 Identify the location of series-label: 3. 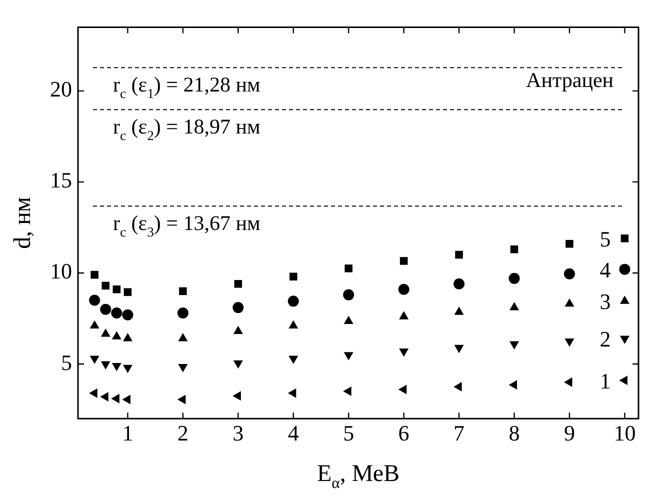
(605, 301).